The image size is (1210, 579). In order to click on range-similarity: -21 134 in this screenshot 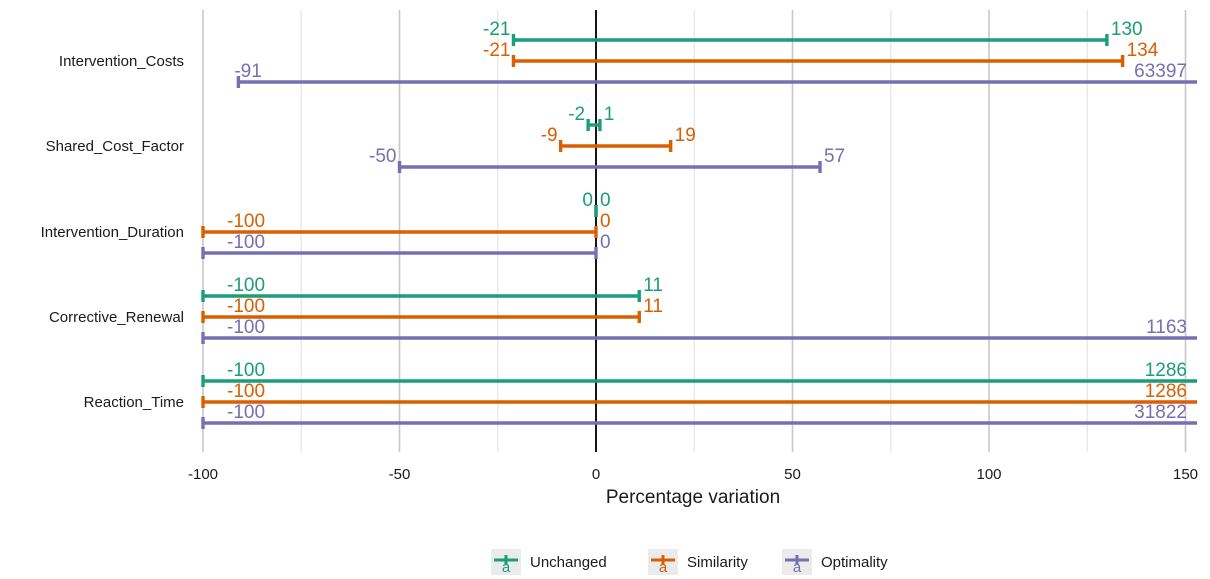, I will do `click(821, 53)`.